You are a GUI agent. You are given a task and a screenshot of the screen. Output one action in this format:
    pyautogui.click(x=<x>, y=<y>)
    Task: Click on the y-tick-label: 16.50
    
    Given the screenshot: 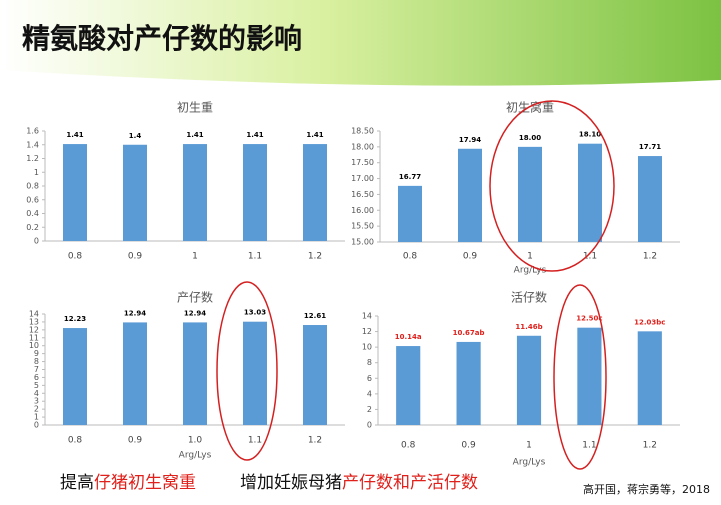 What is the action you would take?
    pyautogui.click(x=362, y=194)
    